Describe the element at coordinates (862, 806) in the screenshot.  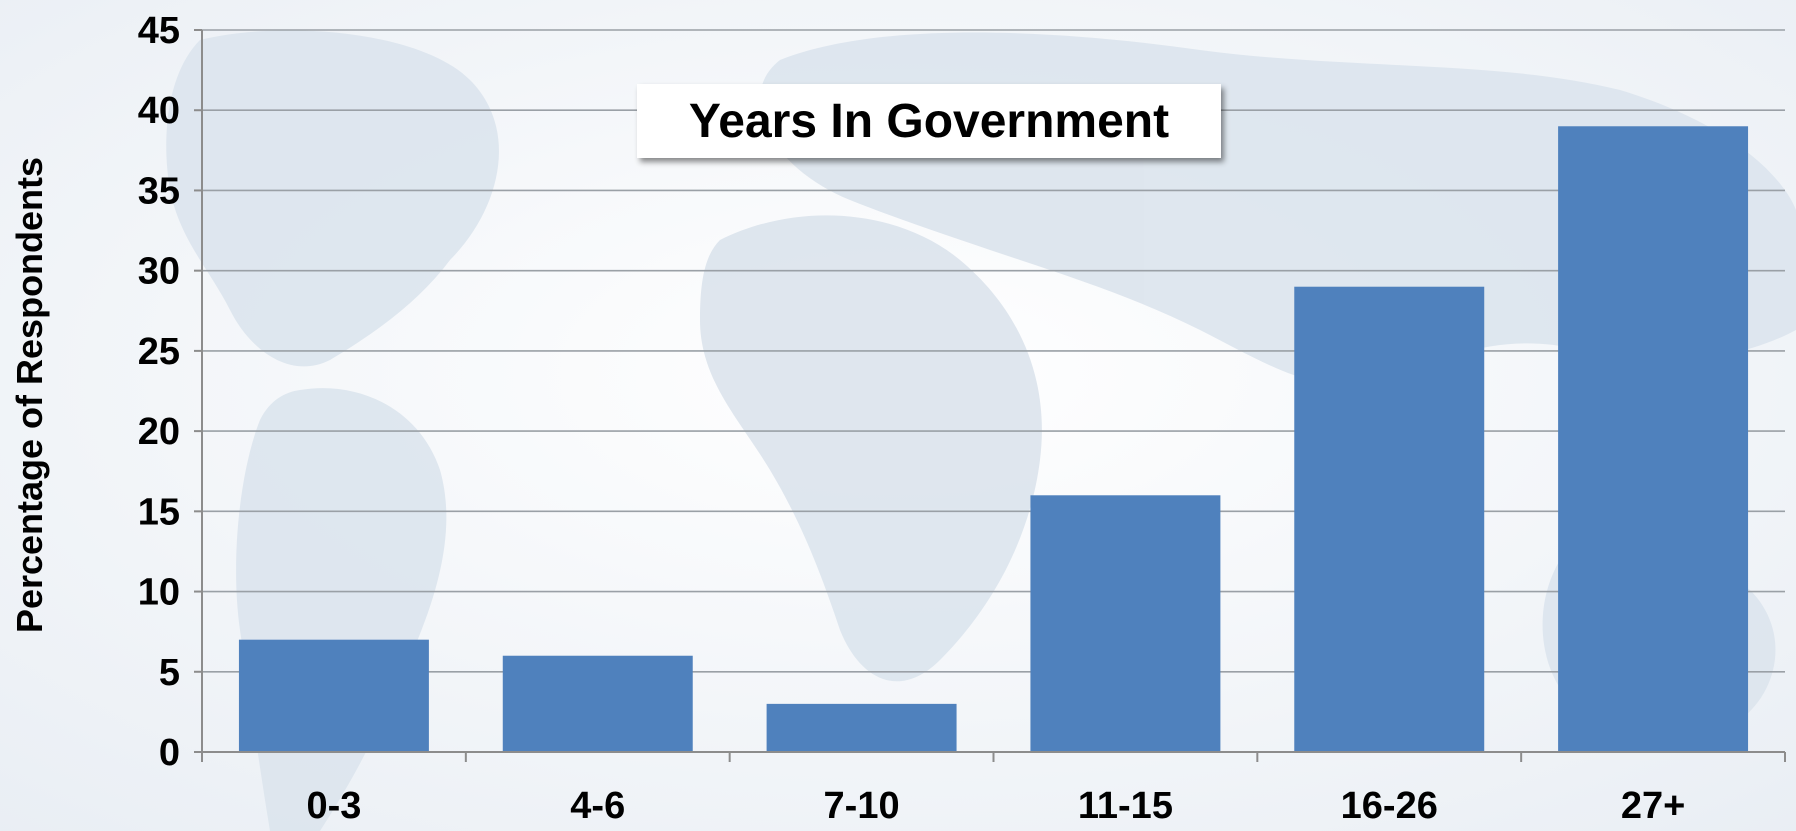
I see `x-tick-label: 7-10` at that location.